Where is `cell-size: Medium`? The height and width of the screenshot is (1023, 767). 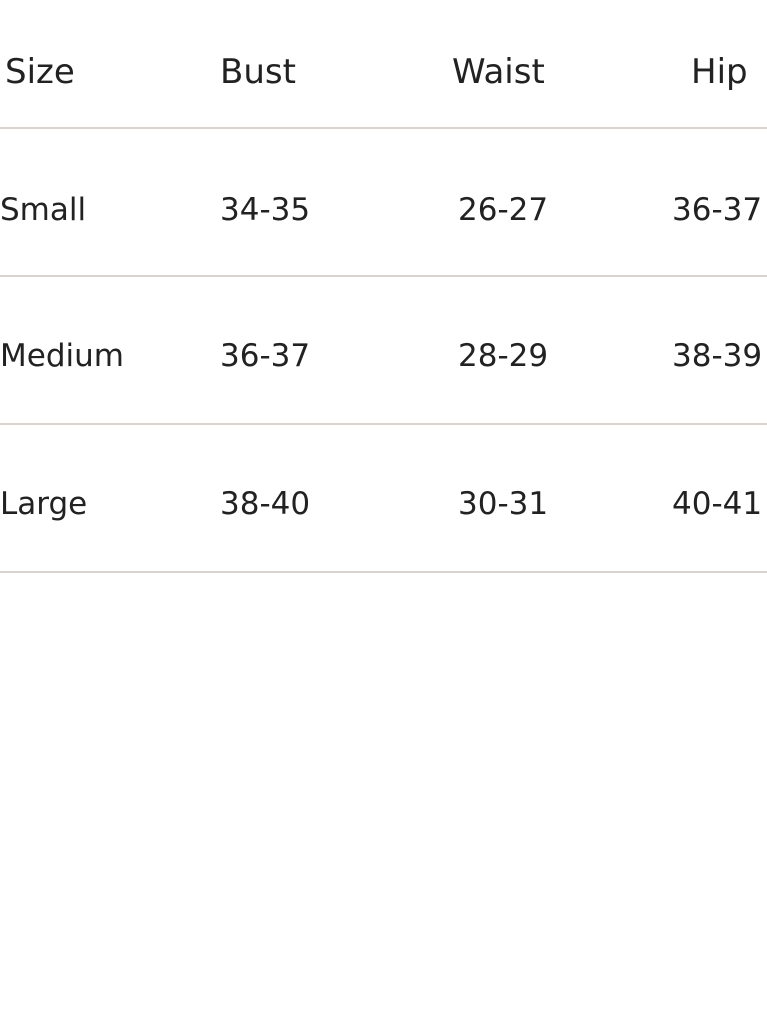
cell-size: Medium is located at coordinates (62, 356).